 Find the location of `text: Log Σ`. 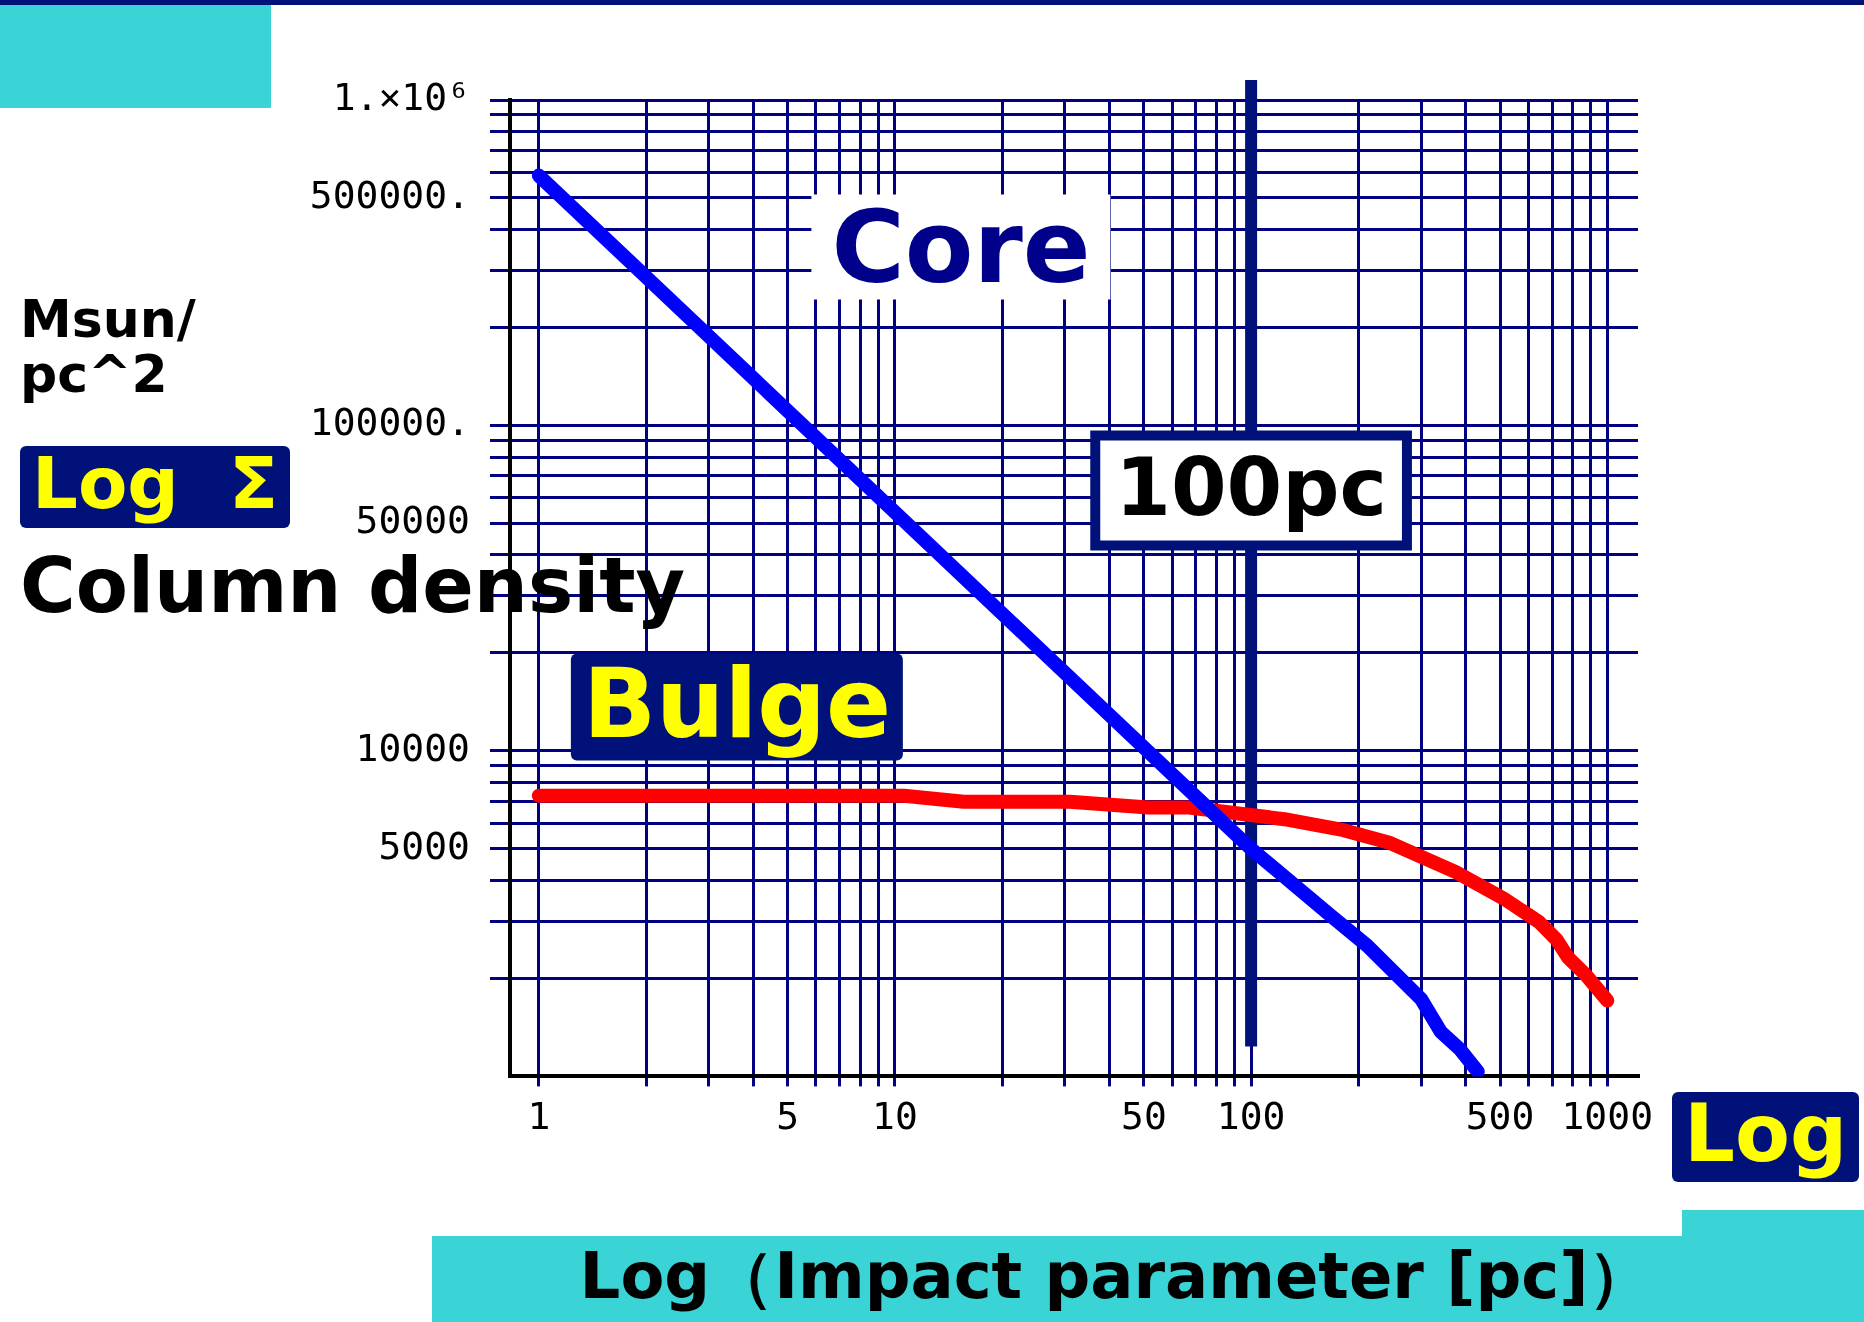

text: Log Σ is located at coordinates (155, 484).